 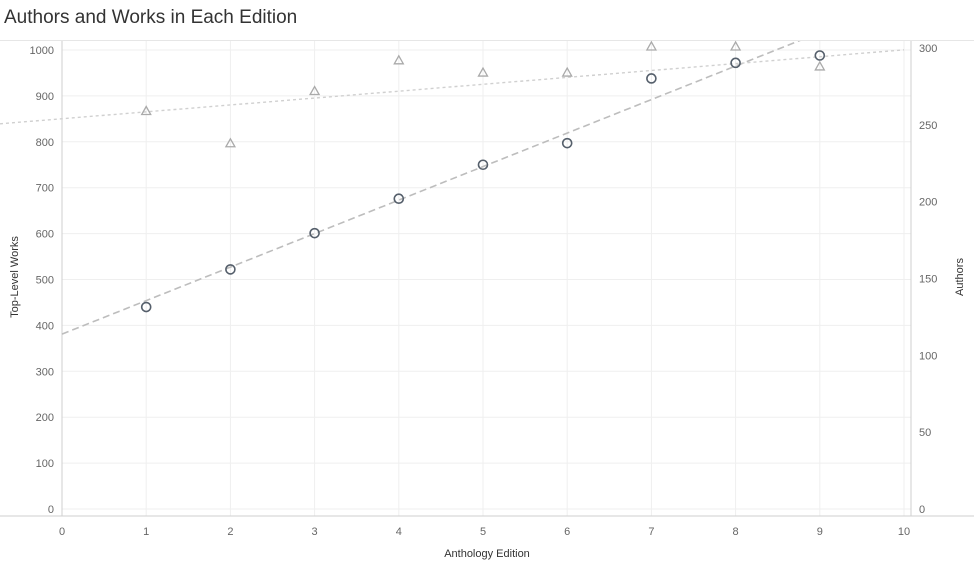 I want to click on title-divider, so click(x=487, y=40).